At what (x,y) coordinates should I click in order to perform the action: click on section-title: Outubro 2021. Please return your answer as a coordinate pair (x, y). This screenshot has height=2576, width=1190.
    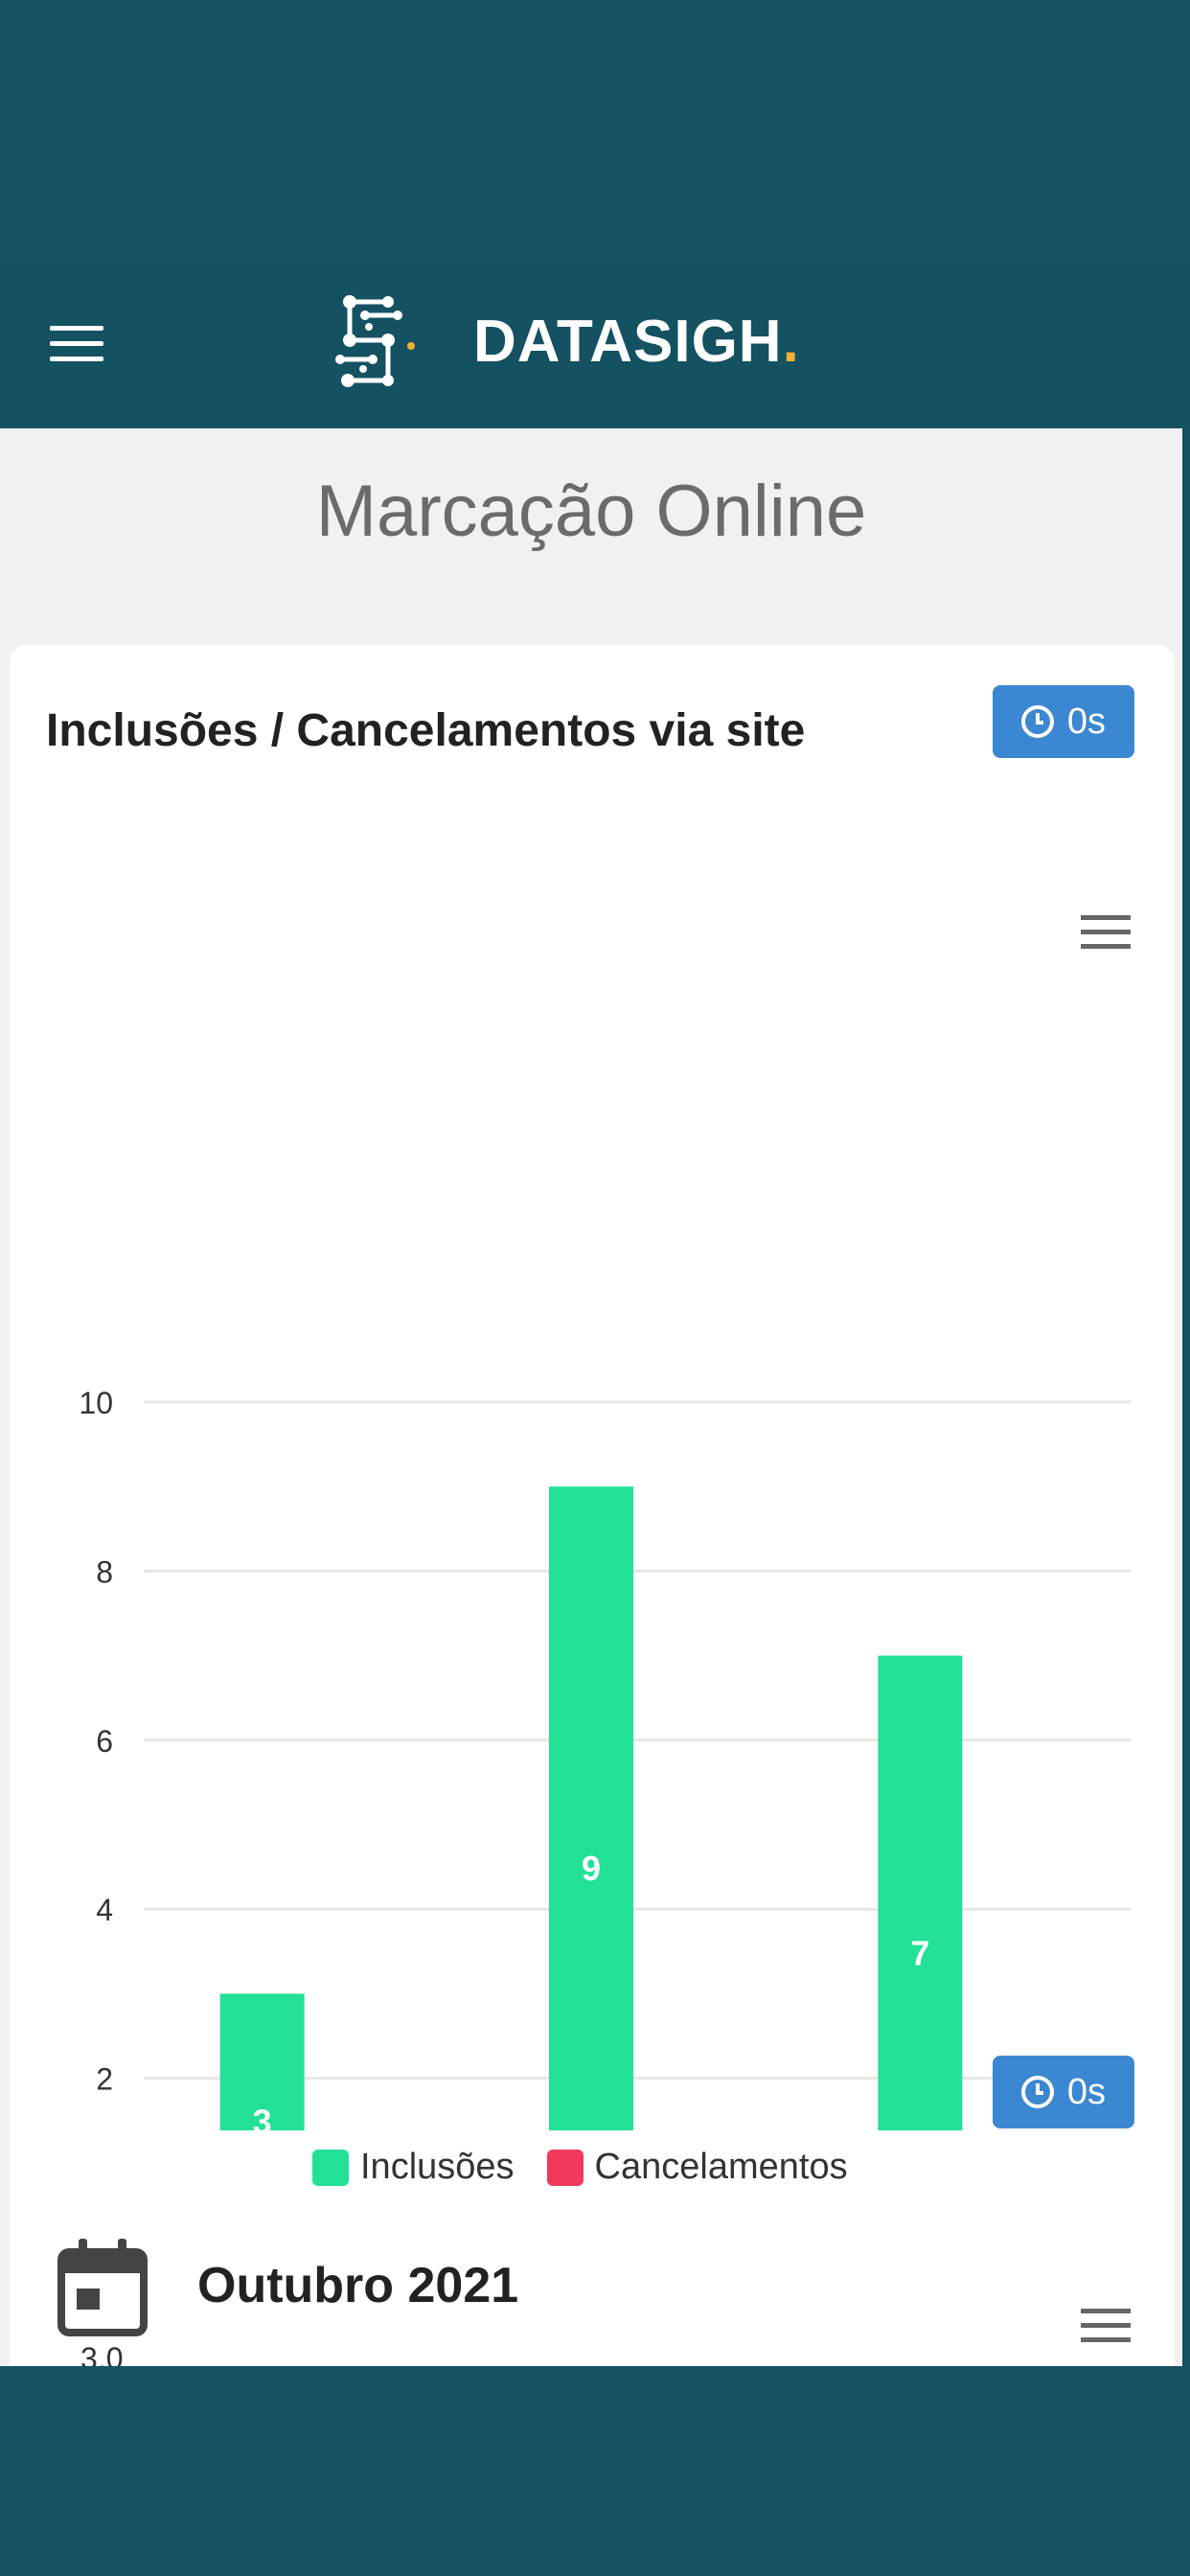
    Looking at the image, I should click on (358, 2285).